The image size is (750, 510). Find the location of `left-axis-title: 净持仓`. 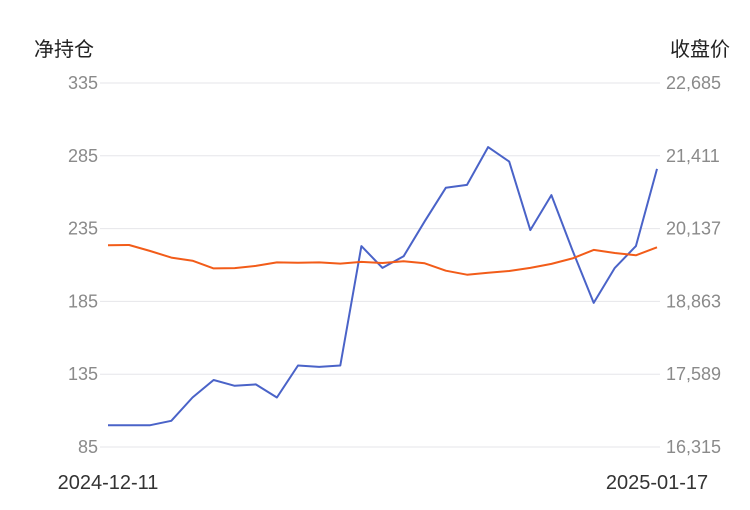

left-axis-title: 净持仓 is located at coordinates (64, 49).